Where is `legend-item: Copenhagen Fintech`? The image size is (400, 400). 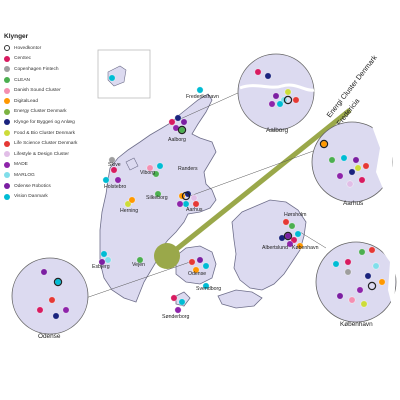 legend-item: Copenhagen Fintech is located at coordinates (56, 69).